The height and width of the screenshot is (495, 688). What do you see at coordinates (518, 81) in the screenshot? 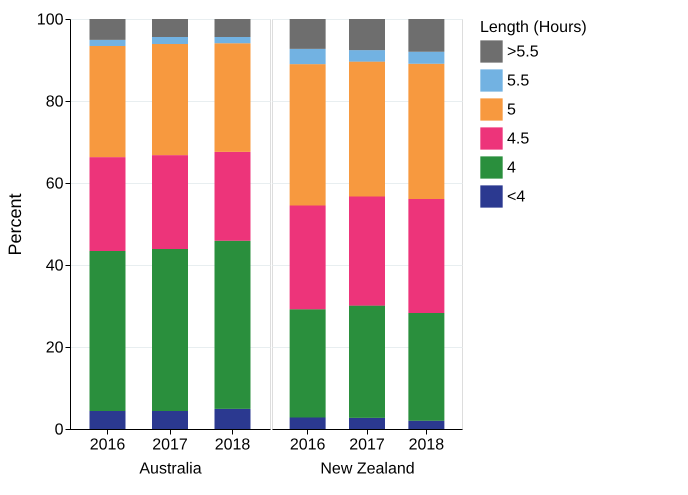
I see `legend-label: 5.5` at bounding box center [518, 81].